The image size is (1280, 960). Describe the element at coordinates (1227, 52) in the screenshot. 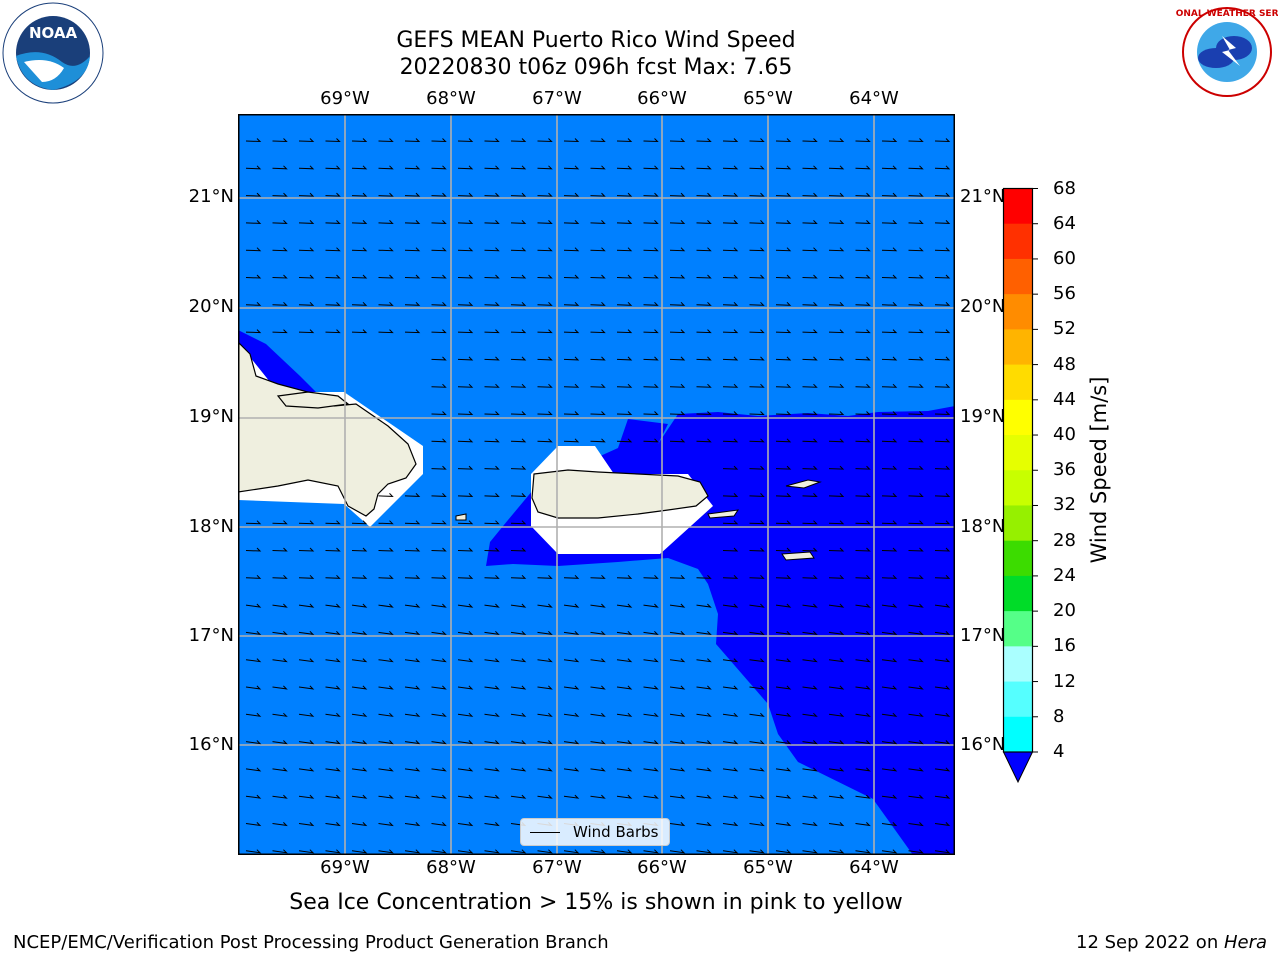

I see `nws-logo: NATIONAL WEATHER SERVICE` at that location.